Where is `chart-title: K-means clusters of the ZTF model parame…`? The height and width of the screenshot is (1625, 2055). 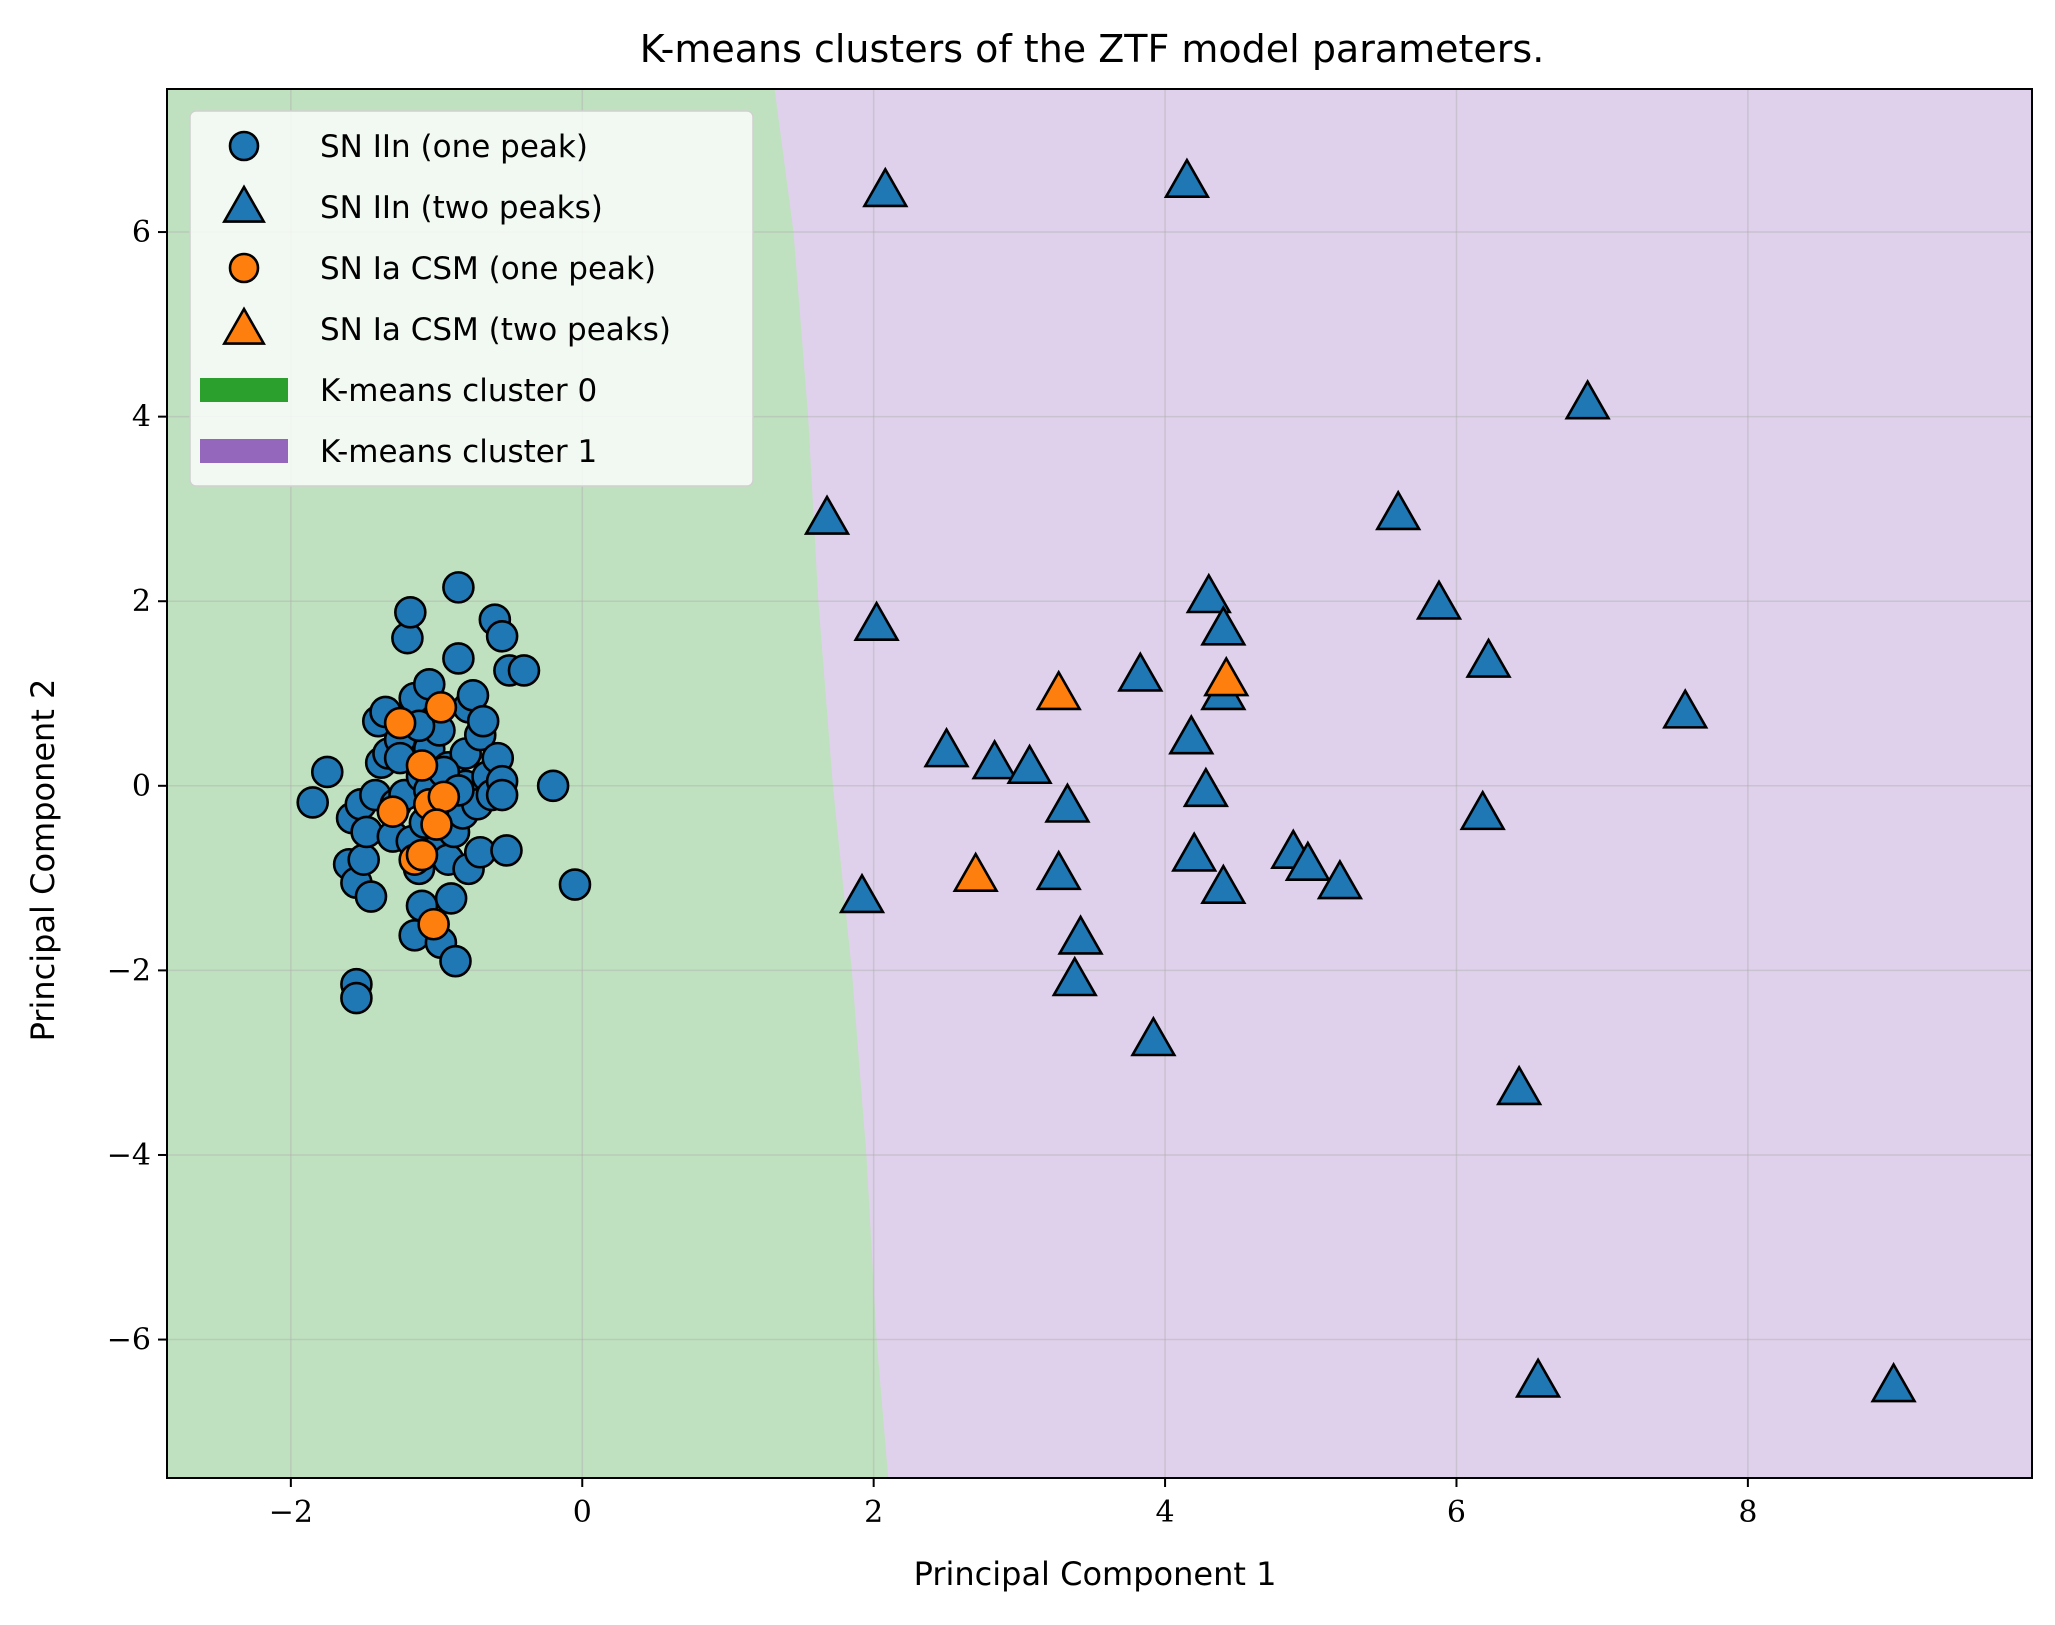 chart-title: K-means clusters of the ZTF model parame… is located at coordinates (1092, 49).